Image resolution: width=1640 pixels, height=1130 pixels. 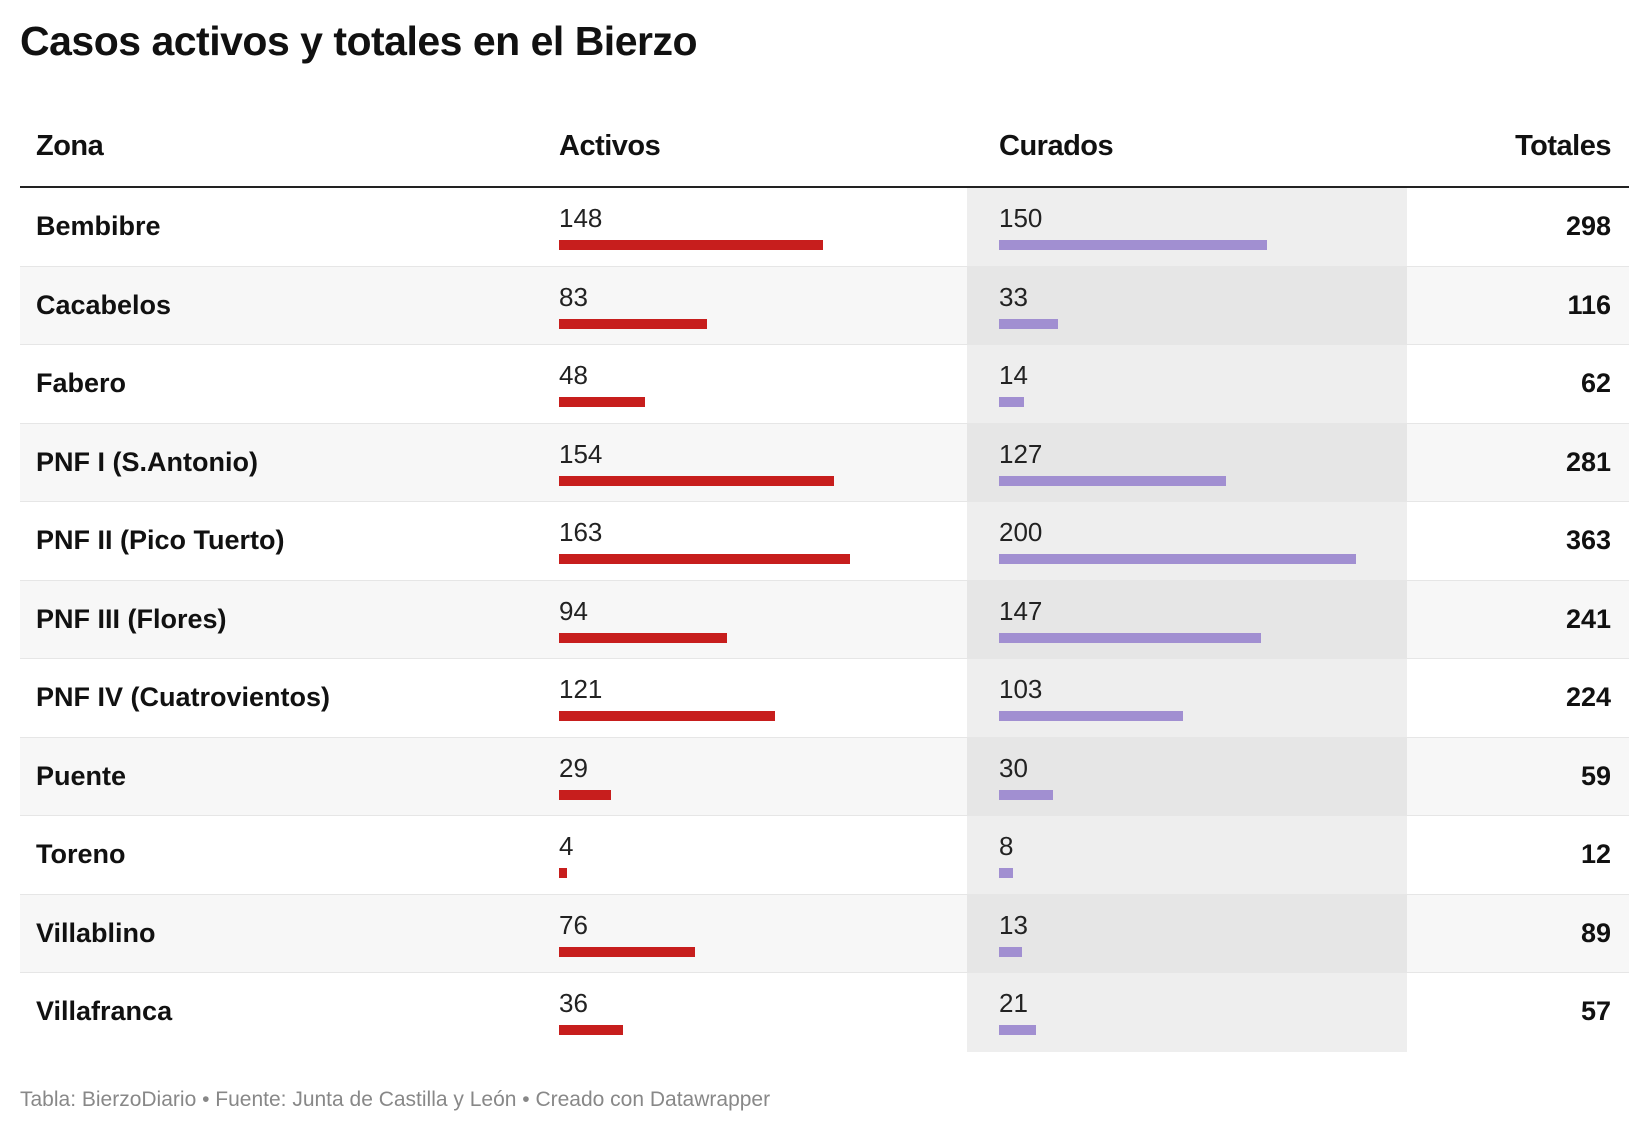 What do you see at coordinates (573, 375) in the screenshot?
I see `activos-value: 48` at bounding box center [573, 375].